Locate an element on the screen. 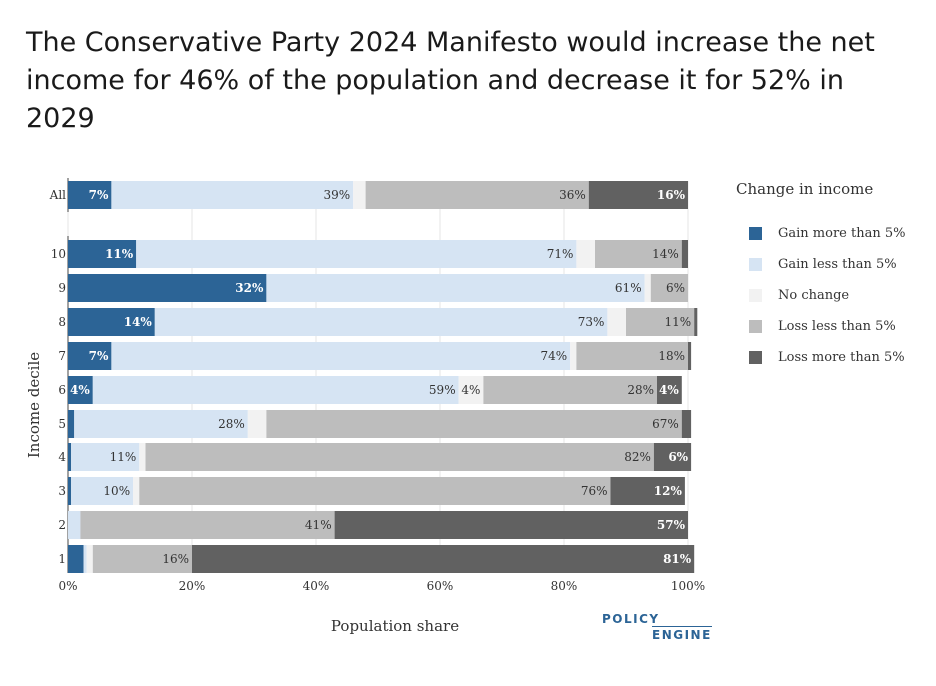 The image size is (936, 686). data-label: 10% is located at coordinates (116, 491).